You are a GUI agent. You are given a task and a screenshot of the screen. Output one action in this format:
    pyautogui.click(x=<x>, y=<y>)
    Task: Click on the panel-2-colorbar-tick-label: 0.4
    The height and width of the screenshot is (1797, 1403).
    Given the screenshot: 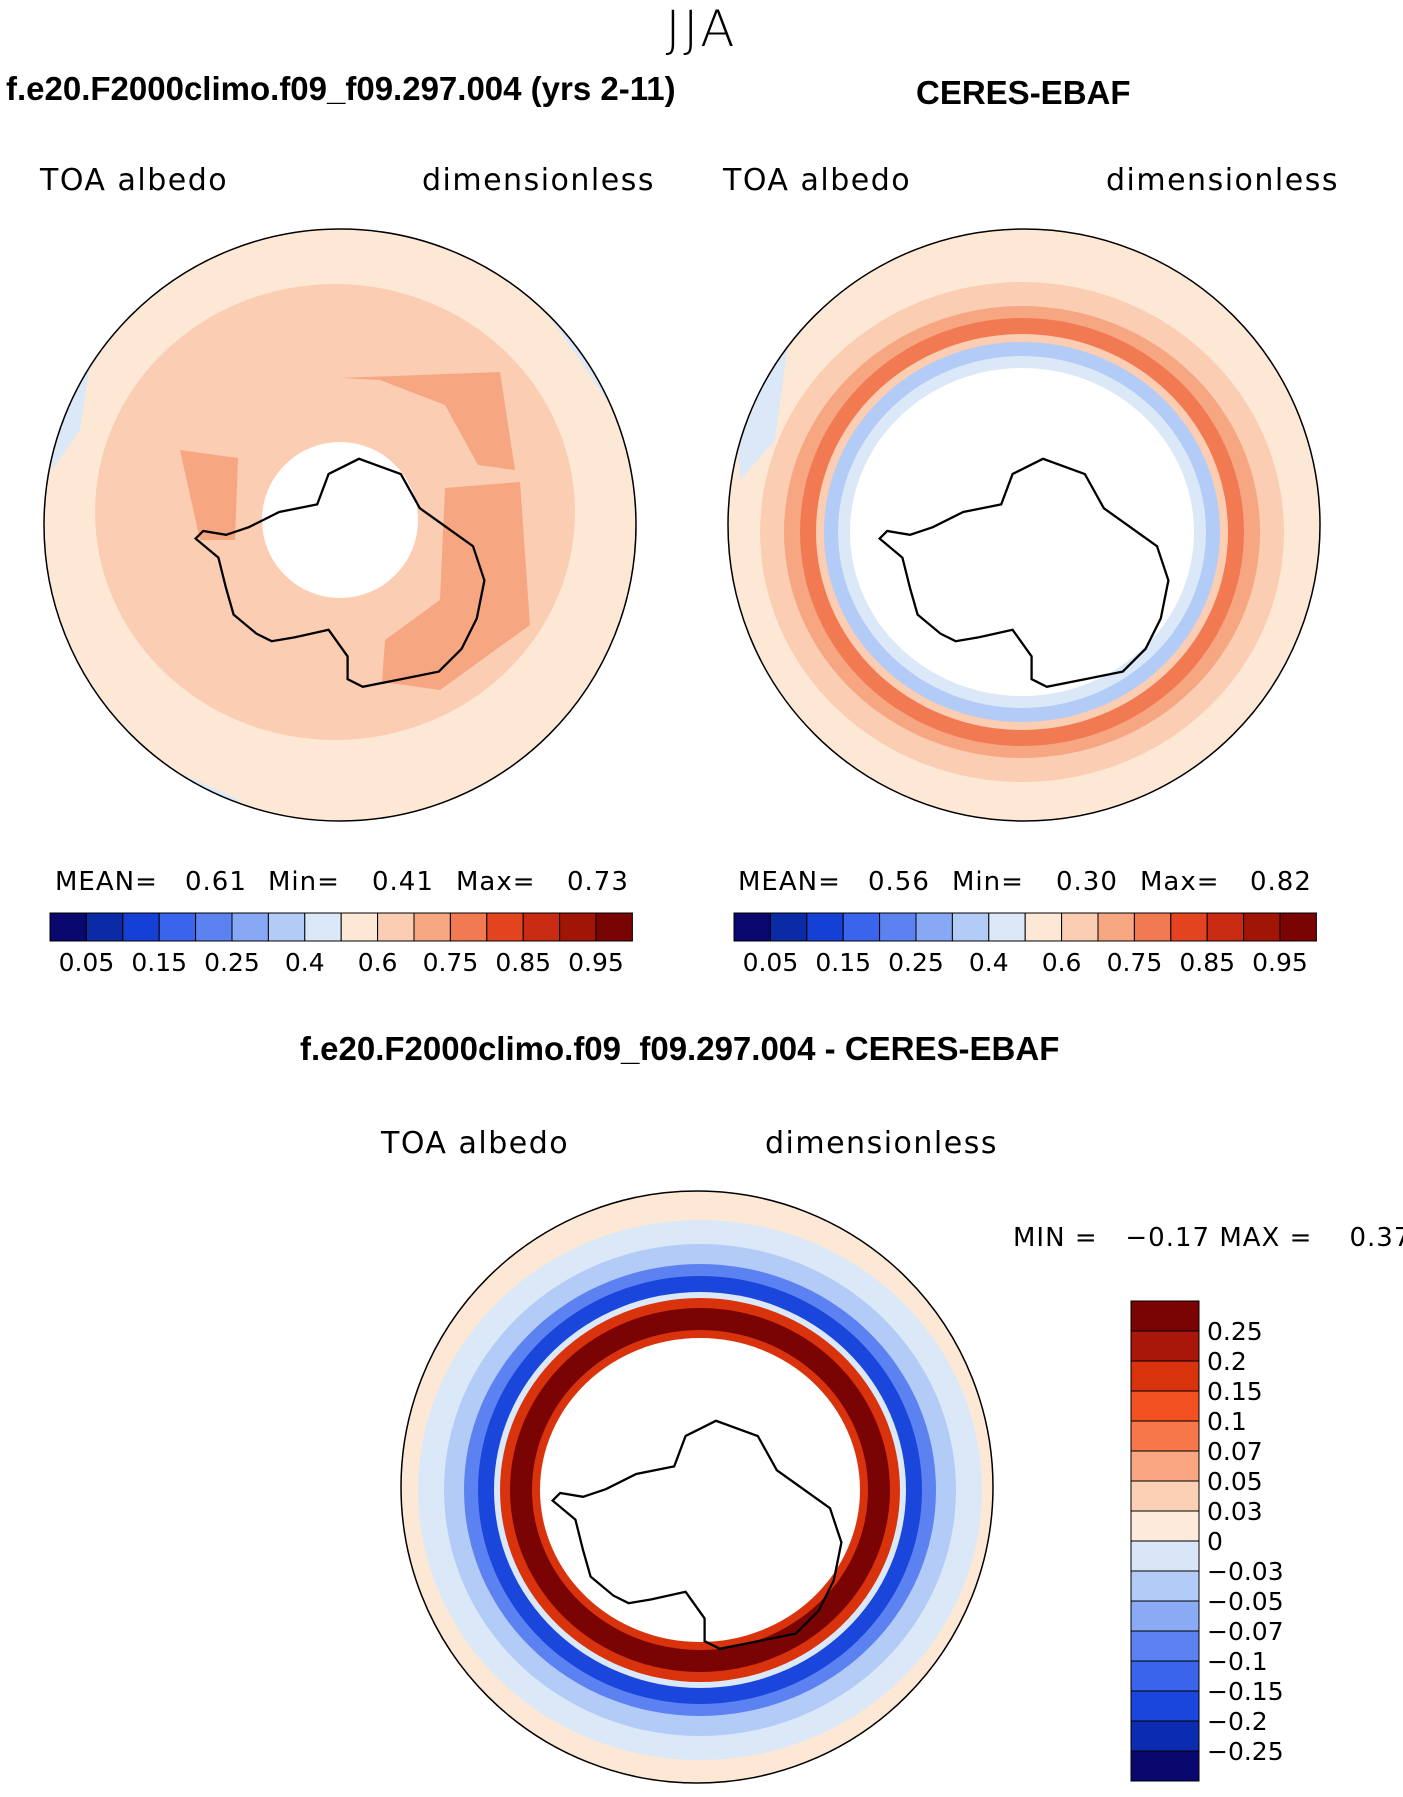 What is the action you would take?
    pyautogui.click(x=989, y=962)
    